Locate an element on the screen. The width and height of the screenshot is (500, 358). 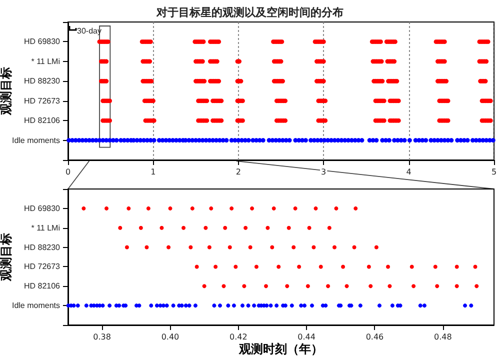
x-tick-label: 0.40 is located at coordinates (170, 337).